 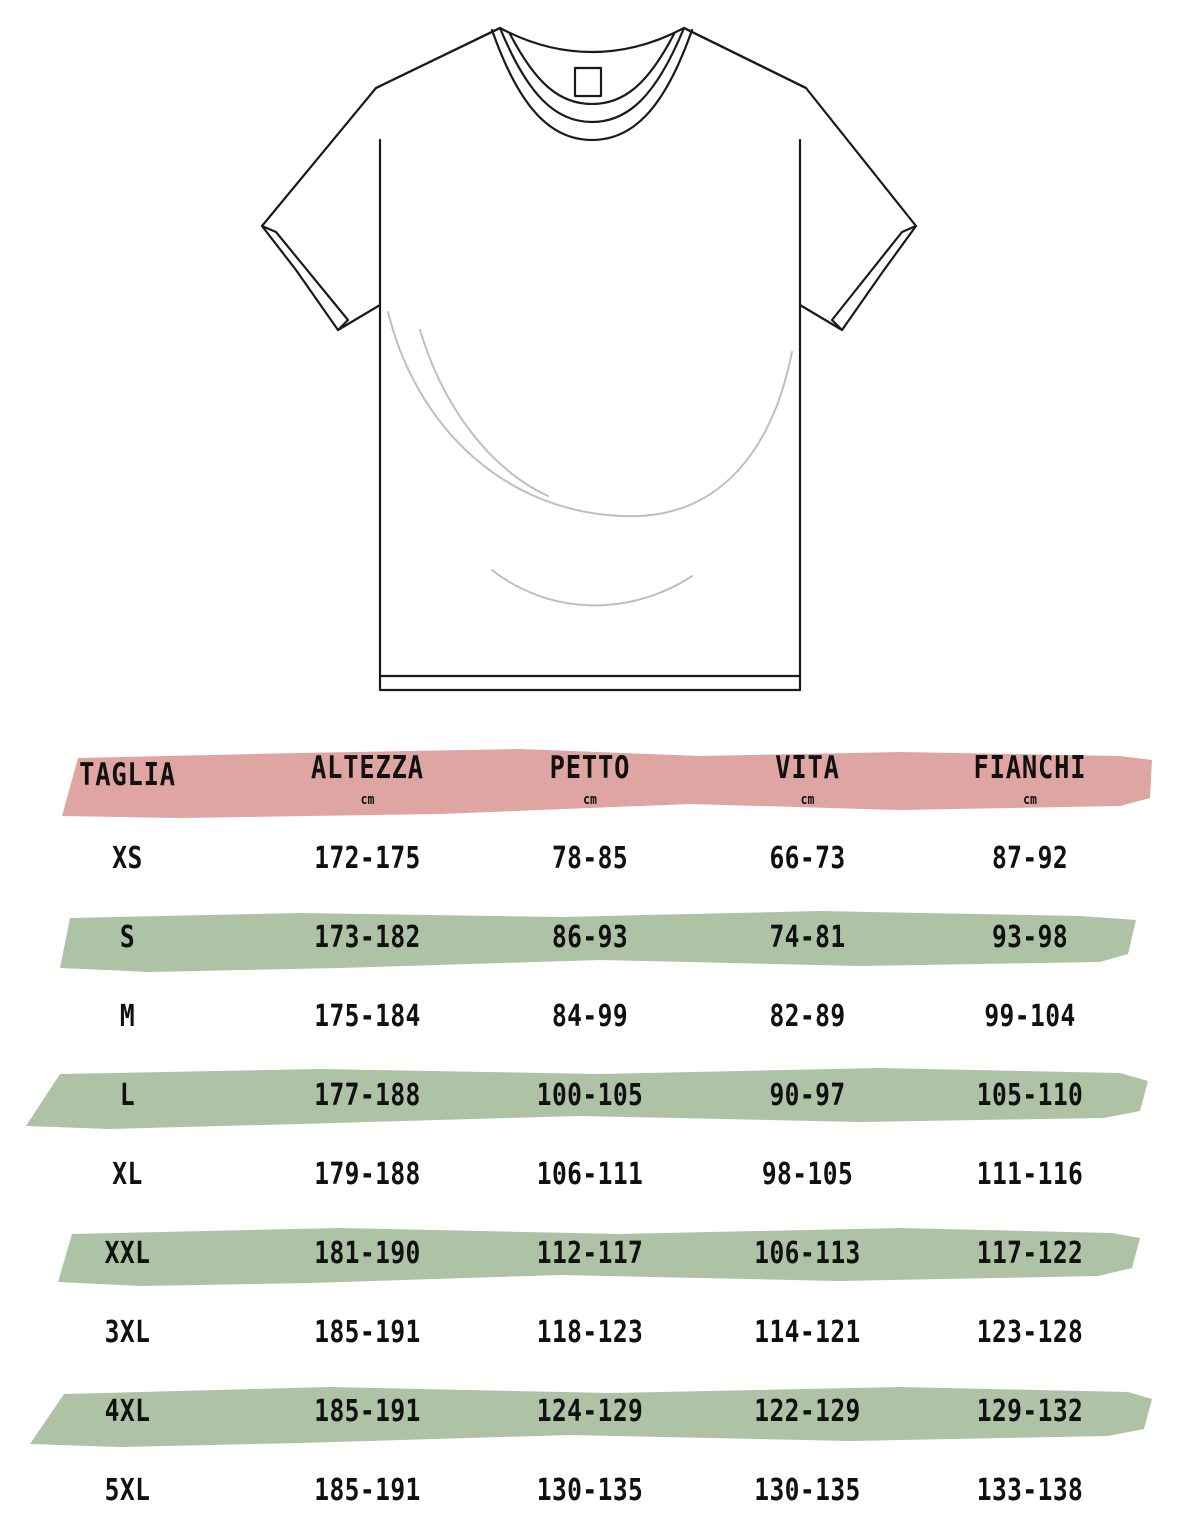 I want to click on collar-inner, so click(x=592, y=69).